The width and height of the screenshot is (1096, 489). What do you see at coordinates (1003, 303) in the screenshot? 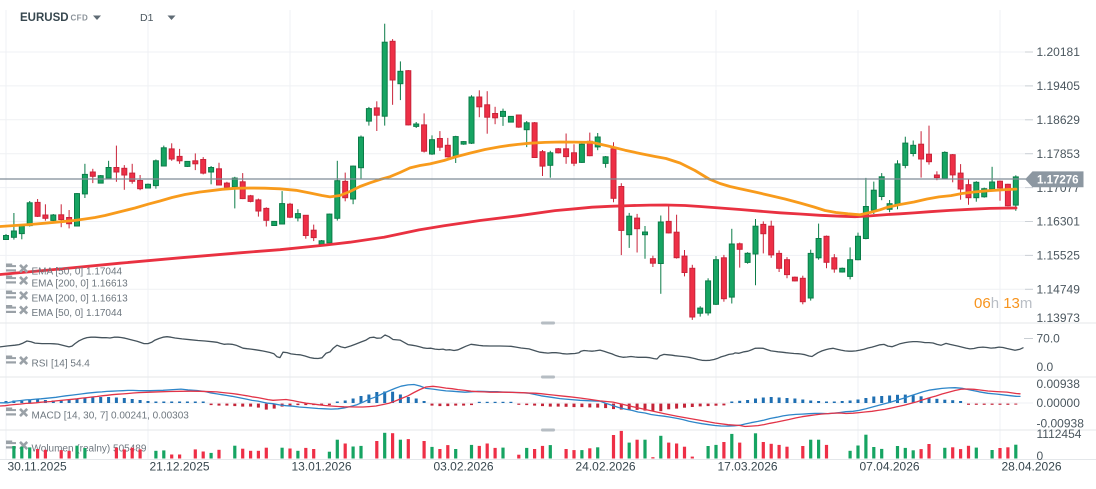
I see `svg-text: 06h 13m` at bounding box center [1003, 303].